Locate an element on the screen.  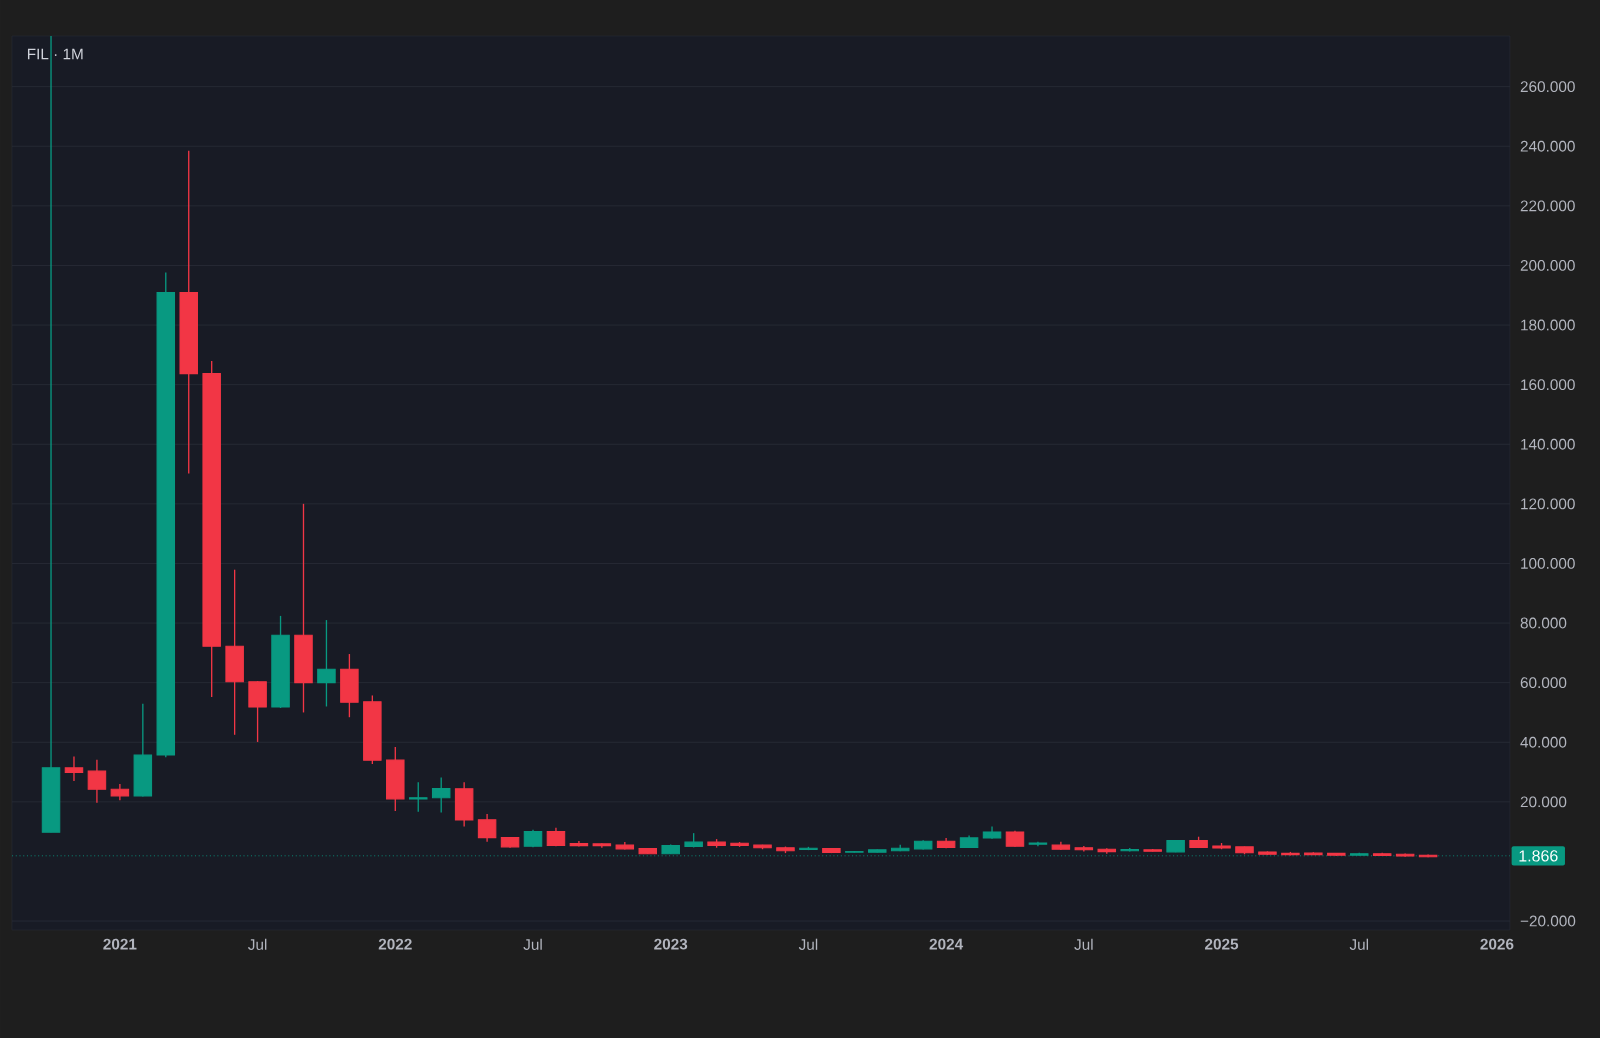
x-tick-label: 2024 is located at coordinates (946, 944).